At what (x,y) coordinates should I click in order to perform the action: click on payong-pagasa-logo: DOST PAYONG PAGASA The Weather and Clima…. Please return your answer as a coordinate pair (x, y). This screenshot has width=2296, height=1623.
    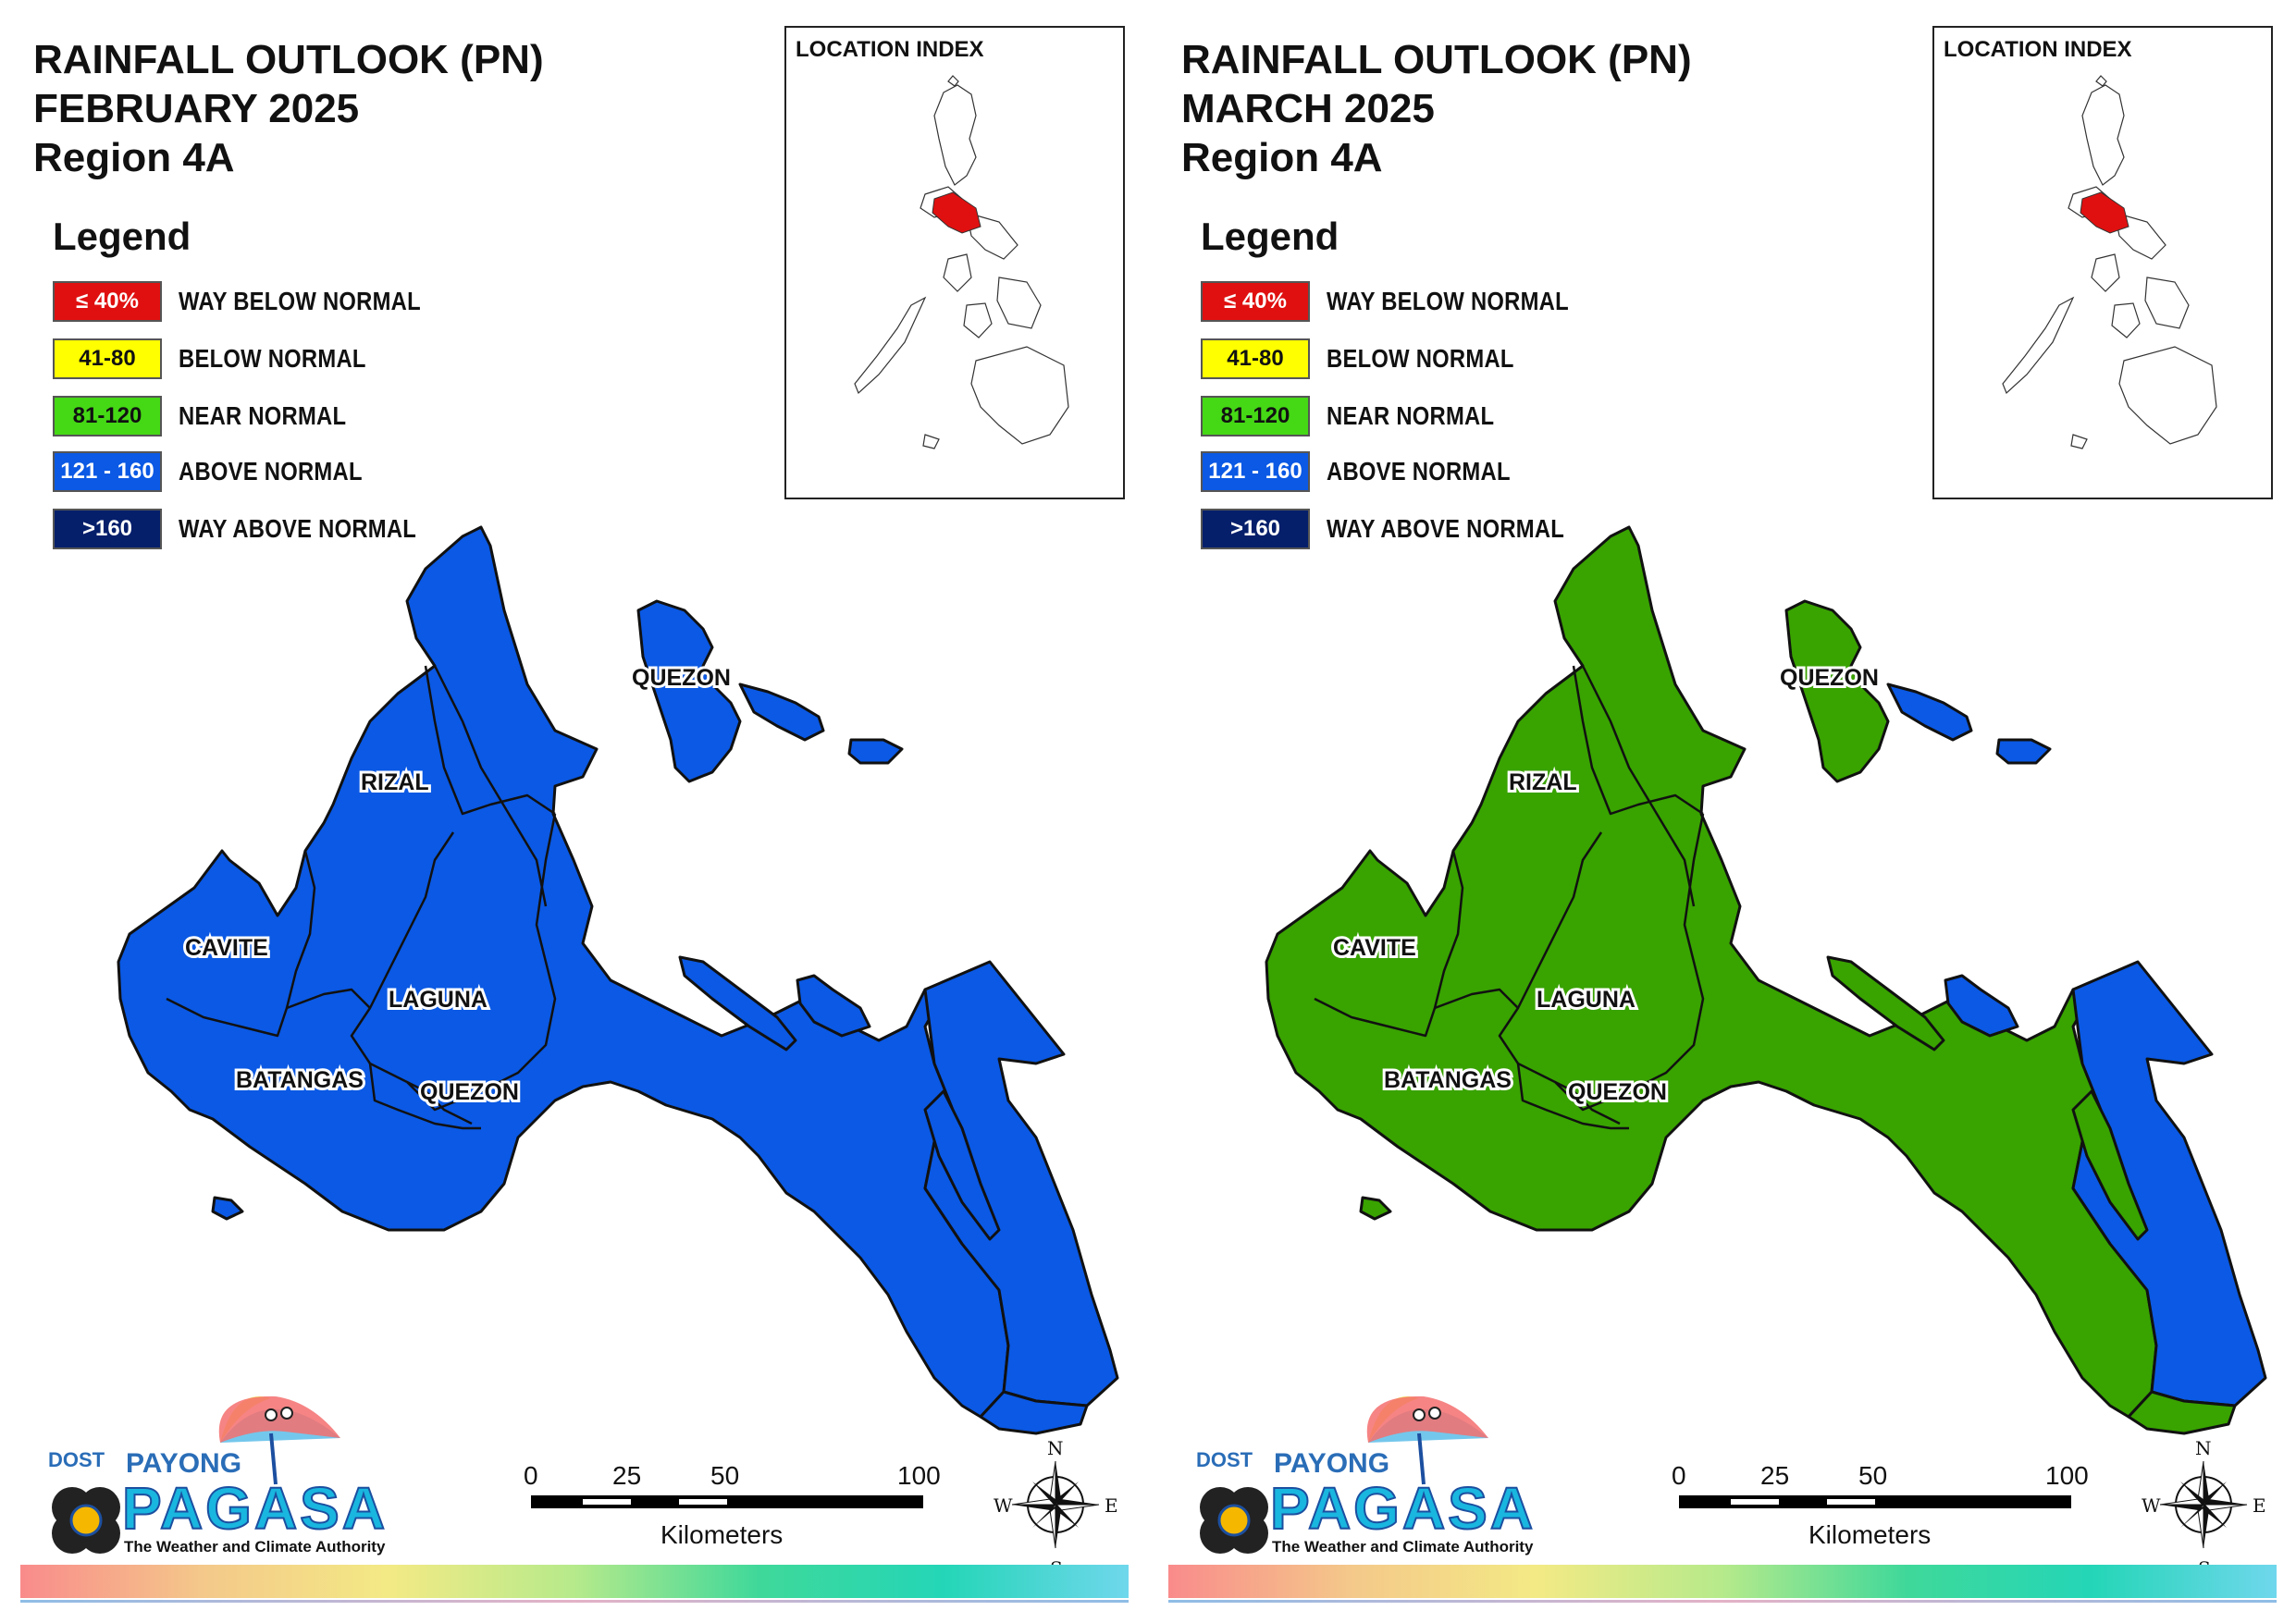
    Looking at the image, I should click on (220, 1475).